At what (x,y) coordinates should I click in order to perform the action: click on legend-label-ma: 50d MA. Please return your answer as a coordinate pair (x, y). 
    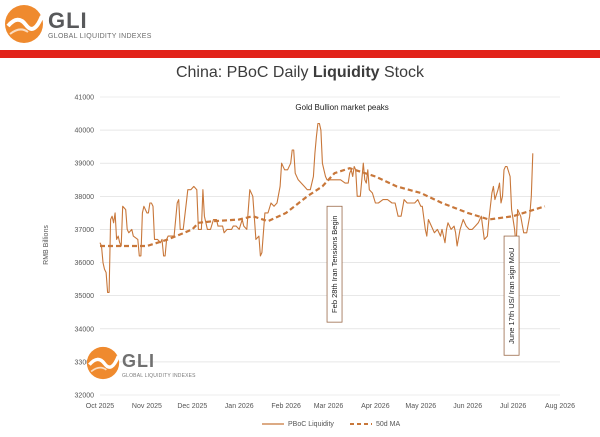
    Looking at the image, I should click on (388, 424).